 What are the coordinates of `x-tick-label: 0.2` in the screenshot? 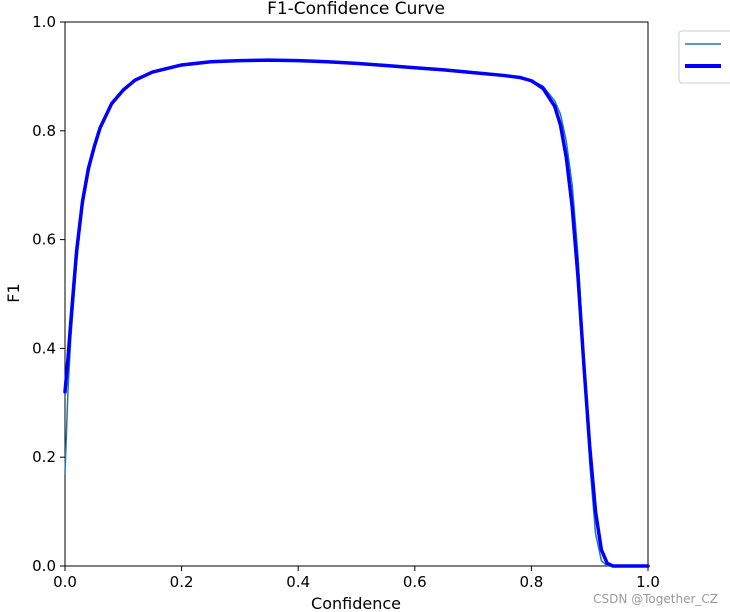 It's located at (182, 582).